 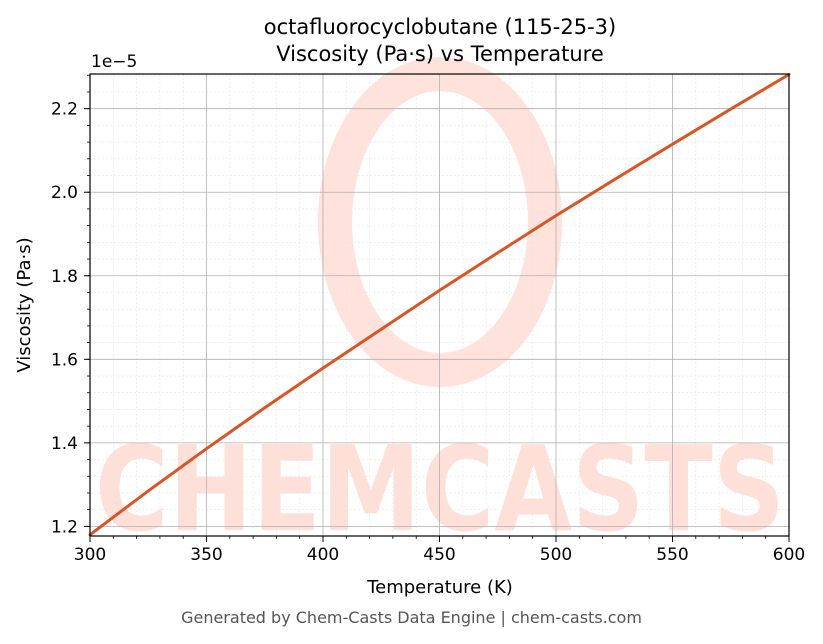 What do you see at coordinates (114, 62) in the screenshot?
I see `y-offset-label: 1e−5` at bounding box center [114, 62].